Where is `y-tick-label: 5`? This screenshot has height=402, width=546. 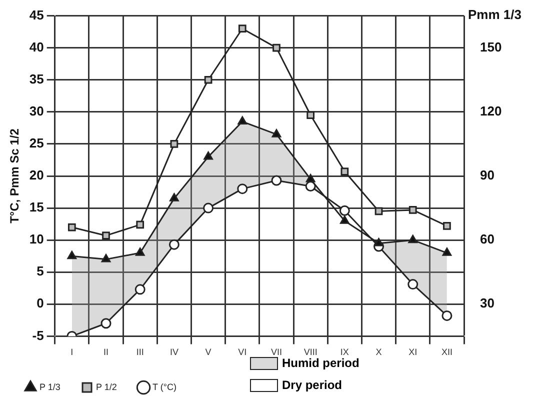 y-tick-label: 5 is located at coordinates (40, 271).